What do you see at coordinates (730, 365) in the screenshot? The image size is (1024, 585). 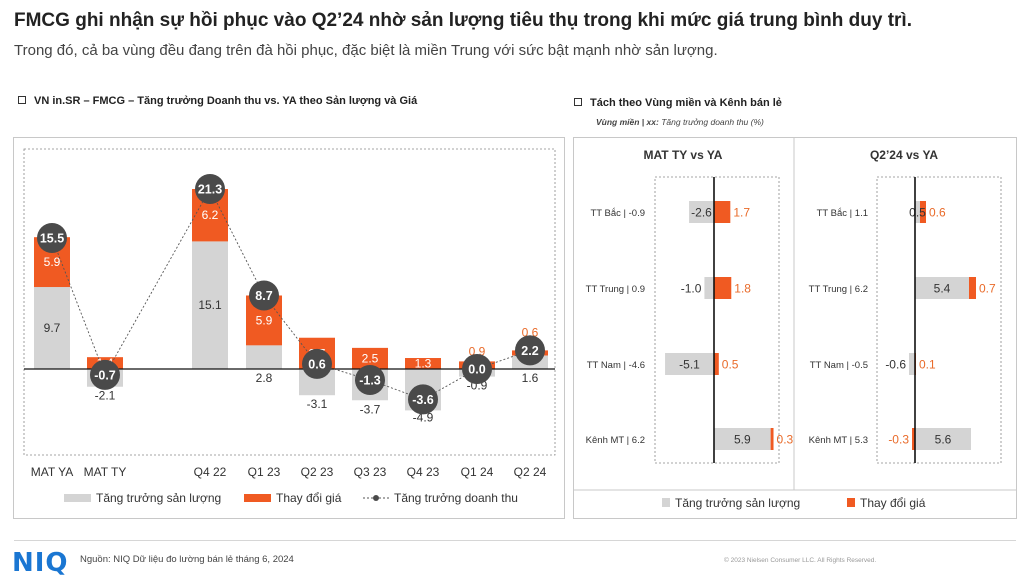 I see `region-price-label: 0.5` at bounding box center [730, 365].